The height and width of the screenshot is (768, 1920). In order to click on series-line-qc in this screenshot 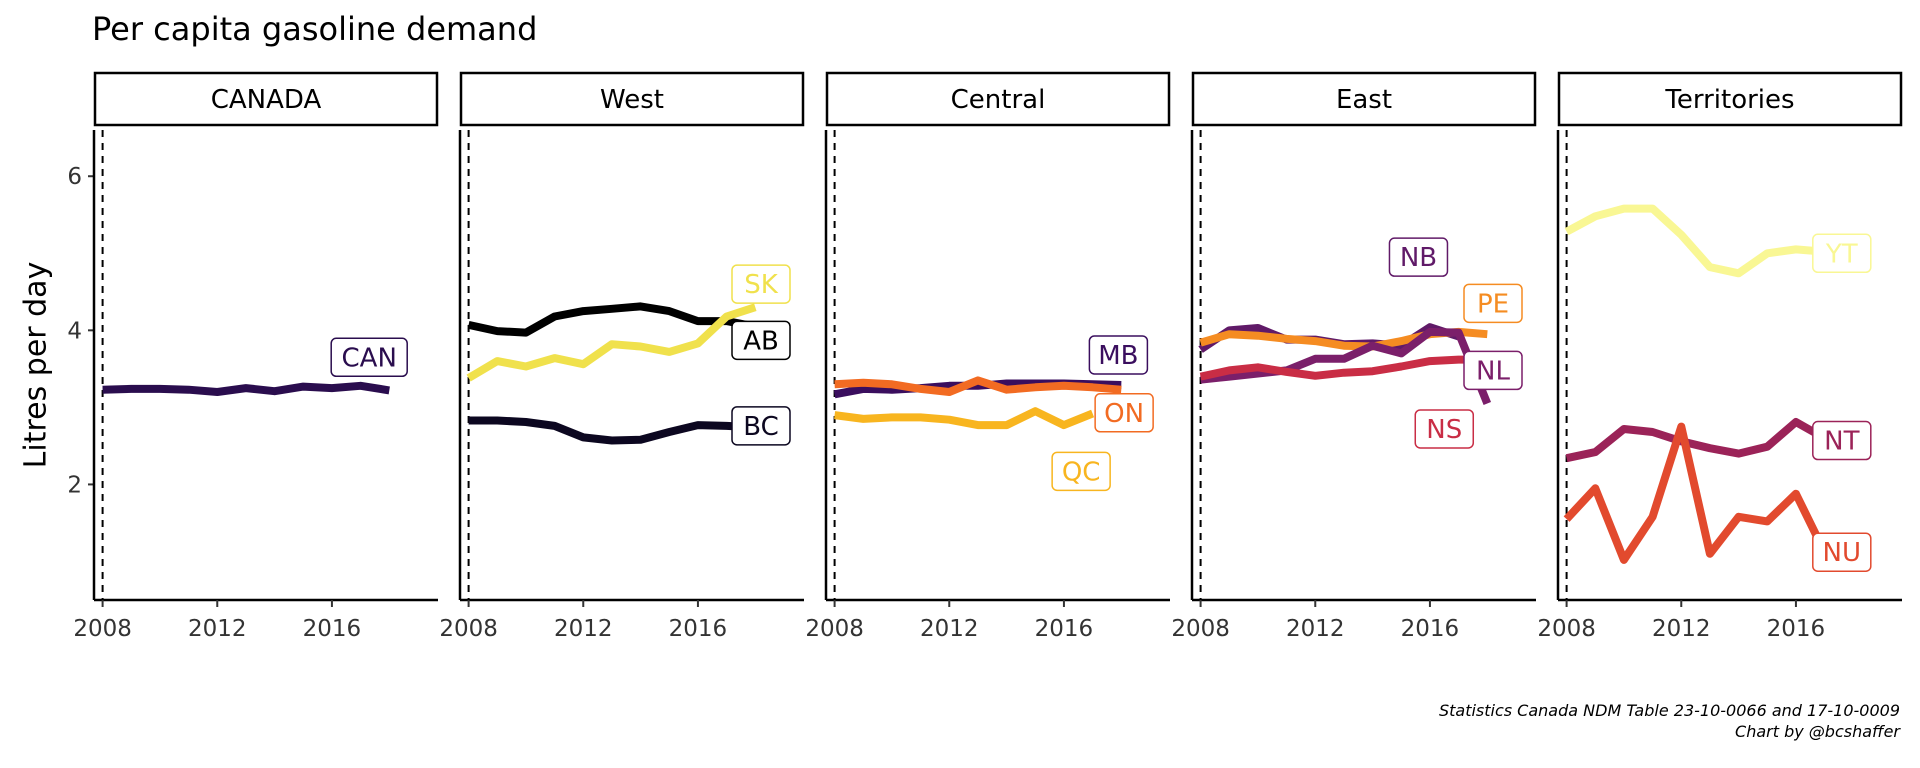, I will do `click(964, 418)`.